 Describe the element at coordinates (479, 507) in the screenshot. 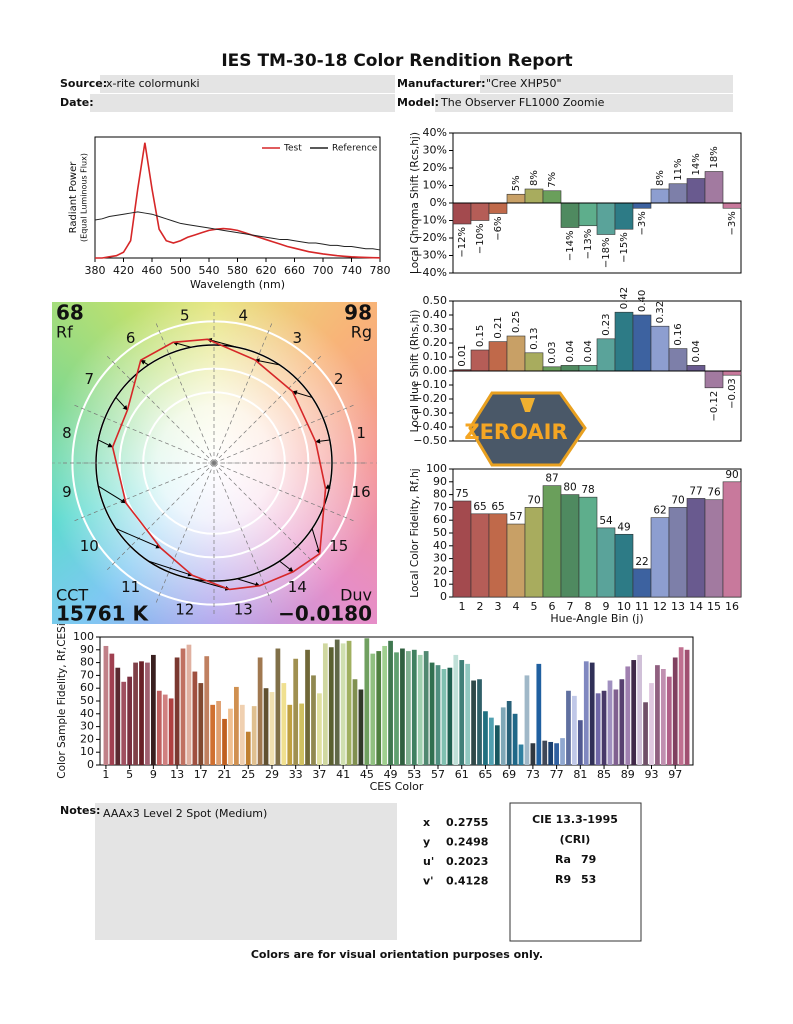

I see `value-label: 65` at that location.